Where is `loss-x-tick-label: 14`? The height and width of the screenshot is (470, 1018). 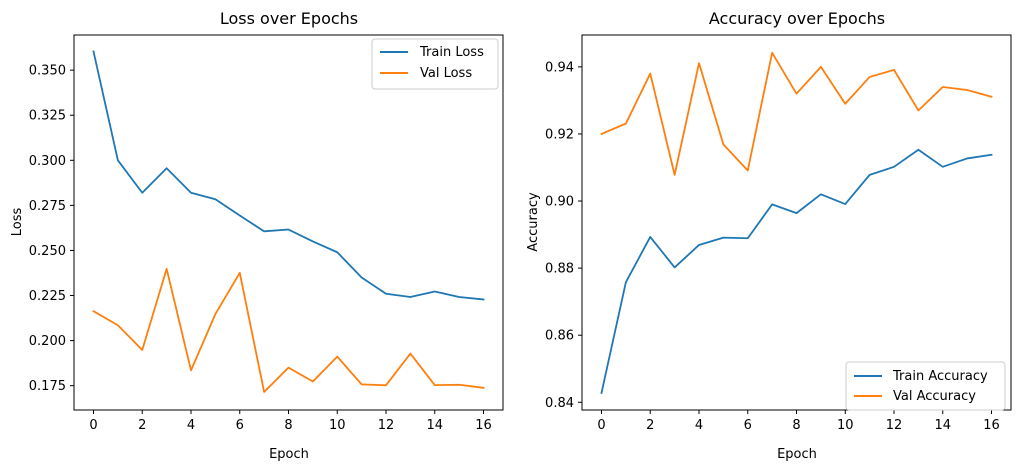 loss-x-tick-label: 14 is located at coordinates (434, 425).